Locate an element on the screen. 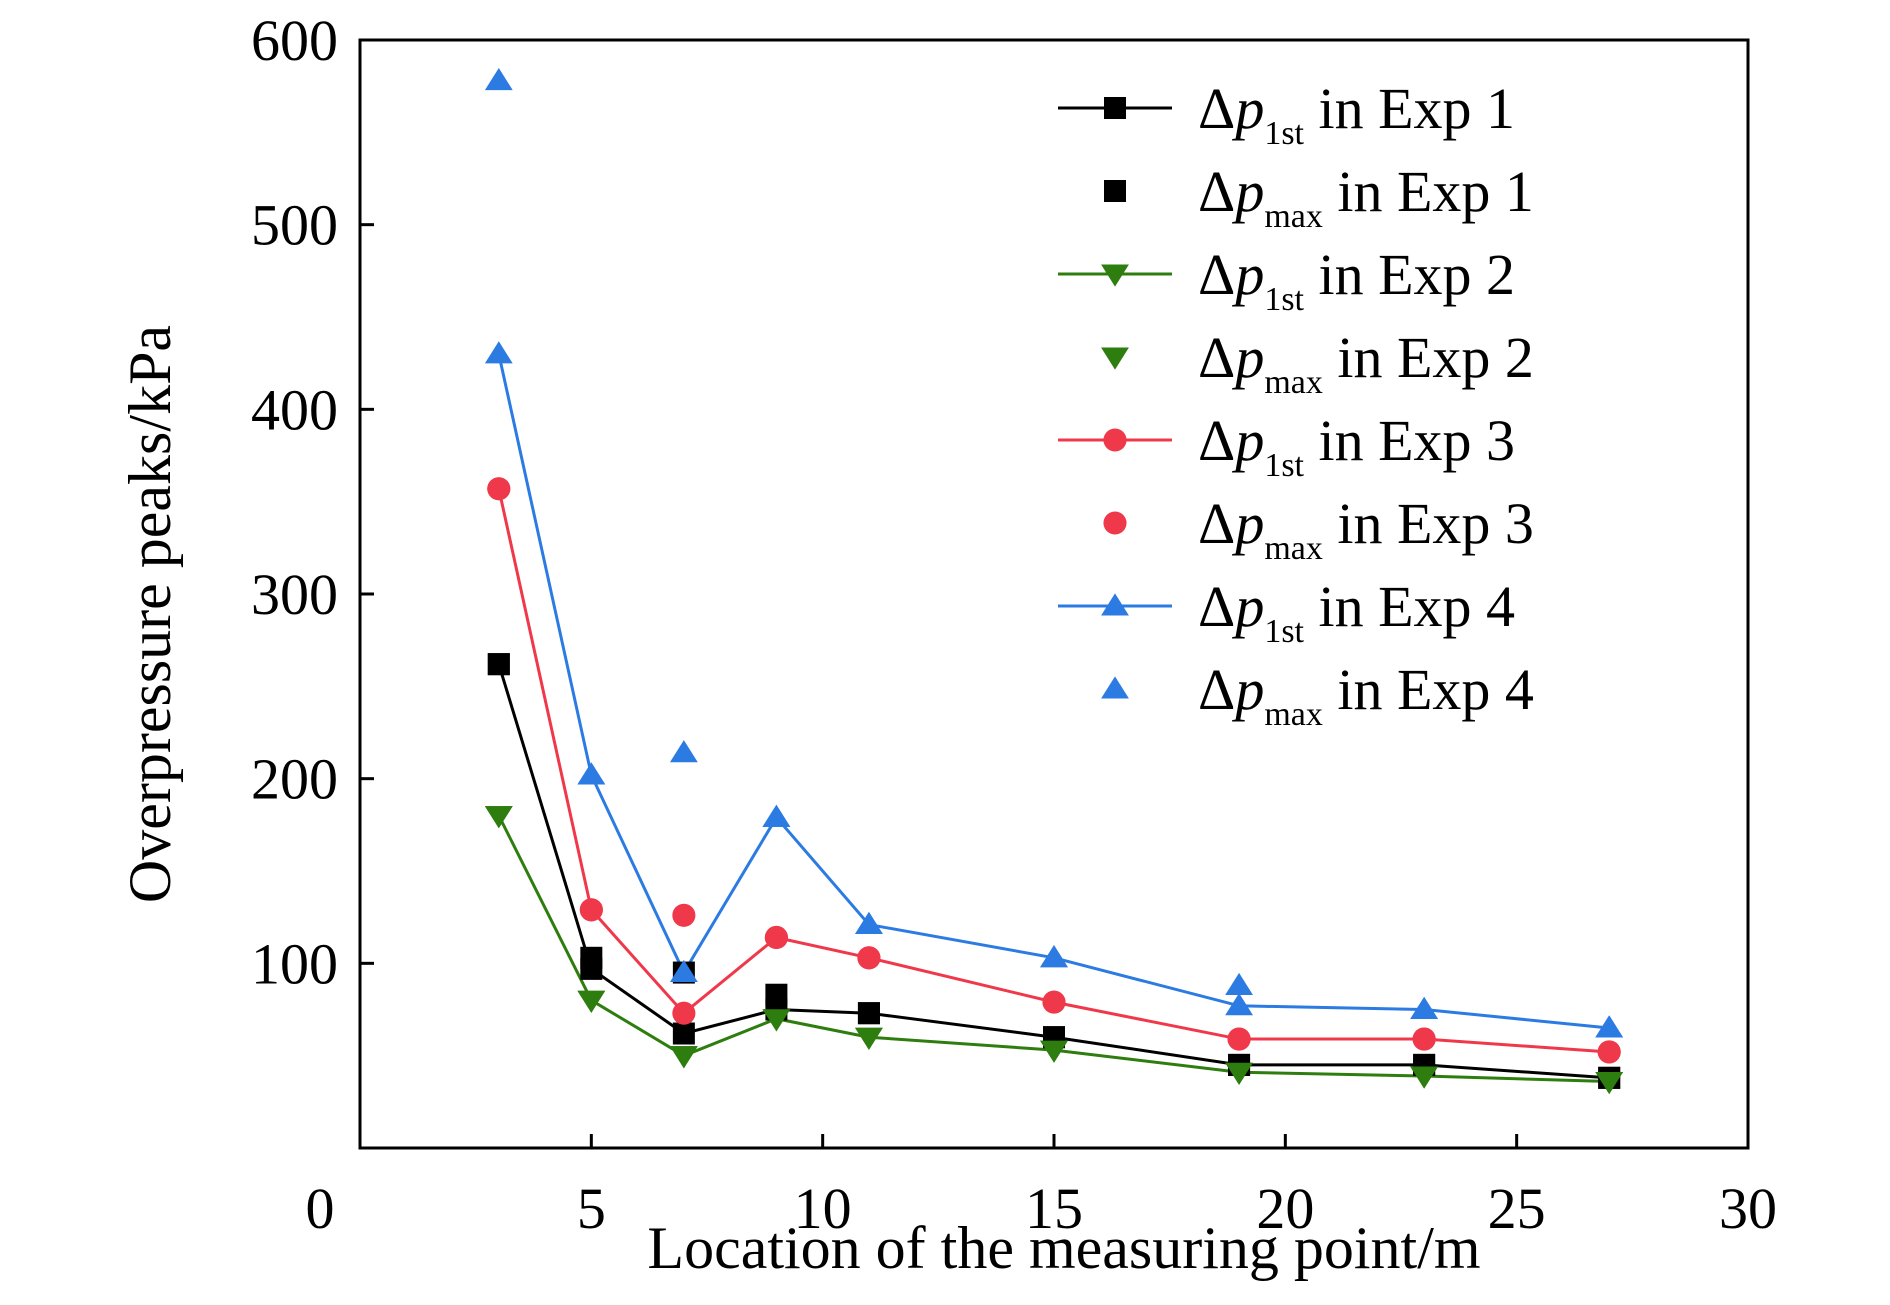 This screenshot has width=1890, height=1305. legend-label: Δp1st in Exp 2 is located at coordinates (1356, 280).